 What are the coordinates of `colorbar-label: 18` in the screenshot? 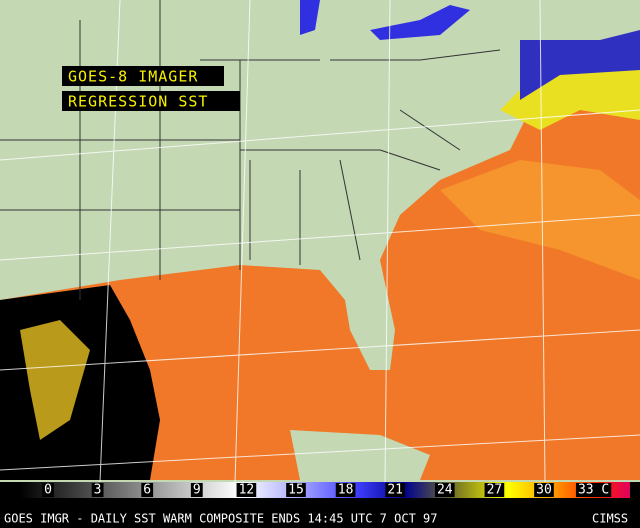 It's located at (346, 490).